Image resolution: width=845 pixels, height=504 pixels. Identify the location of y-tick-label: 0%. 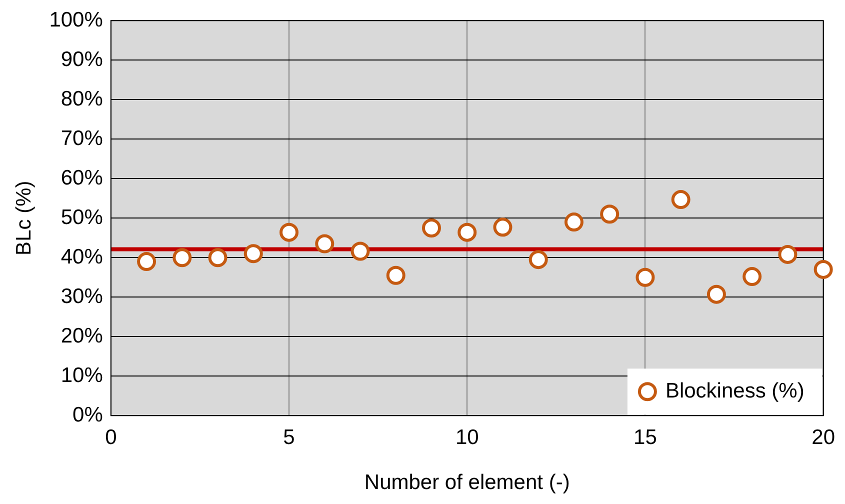
(87, 414).